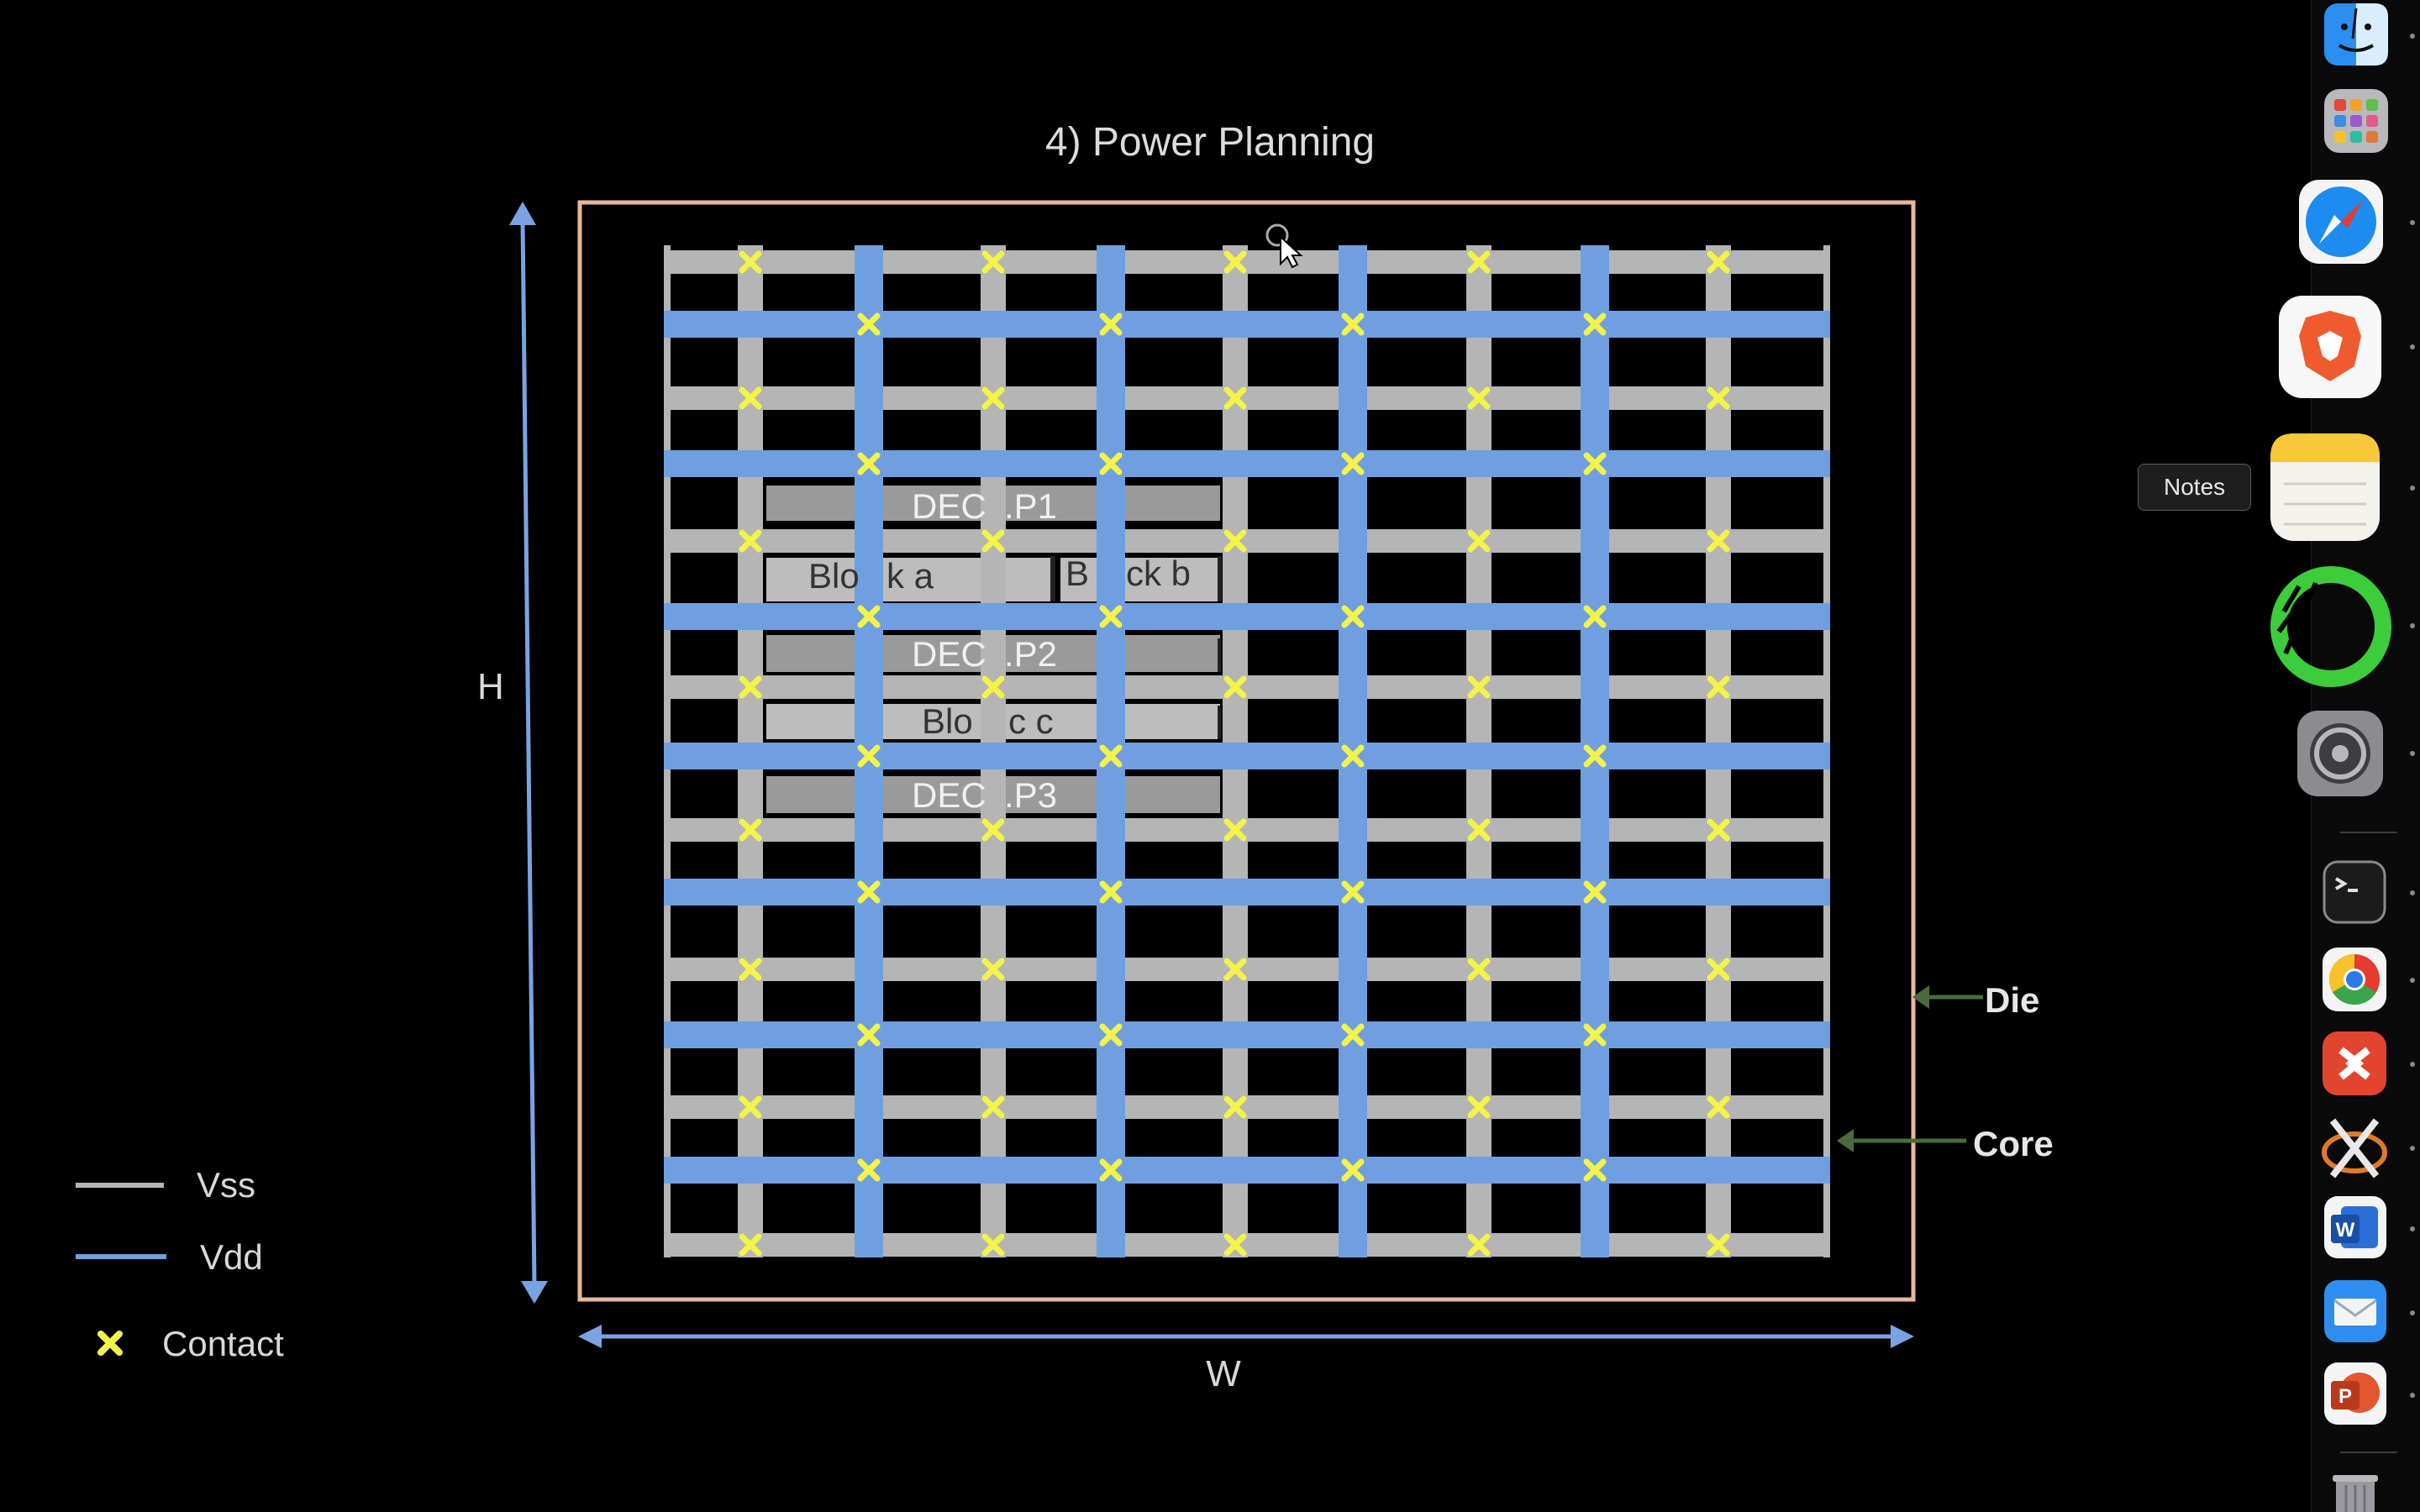  I want to click on safari-icon, so click(2341, 221).